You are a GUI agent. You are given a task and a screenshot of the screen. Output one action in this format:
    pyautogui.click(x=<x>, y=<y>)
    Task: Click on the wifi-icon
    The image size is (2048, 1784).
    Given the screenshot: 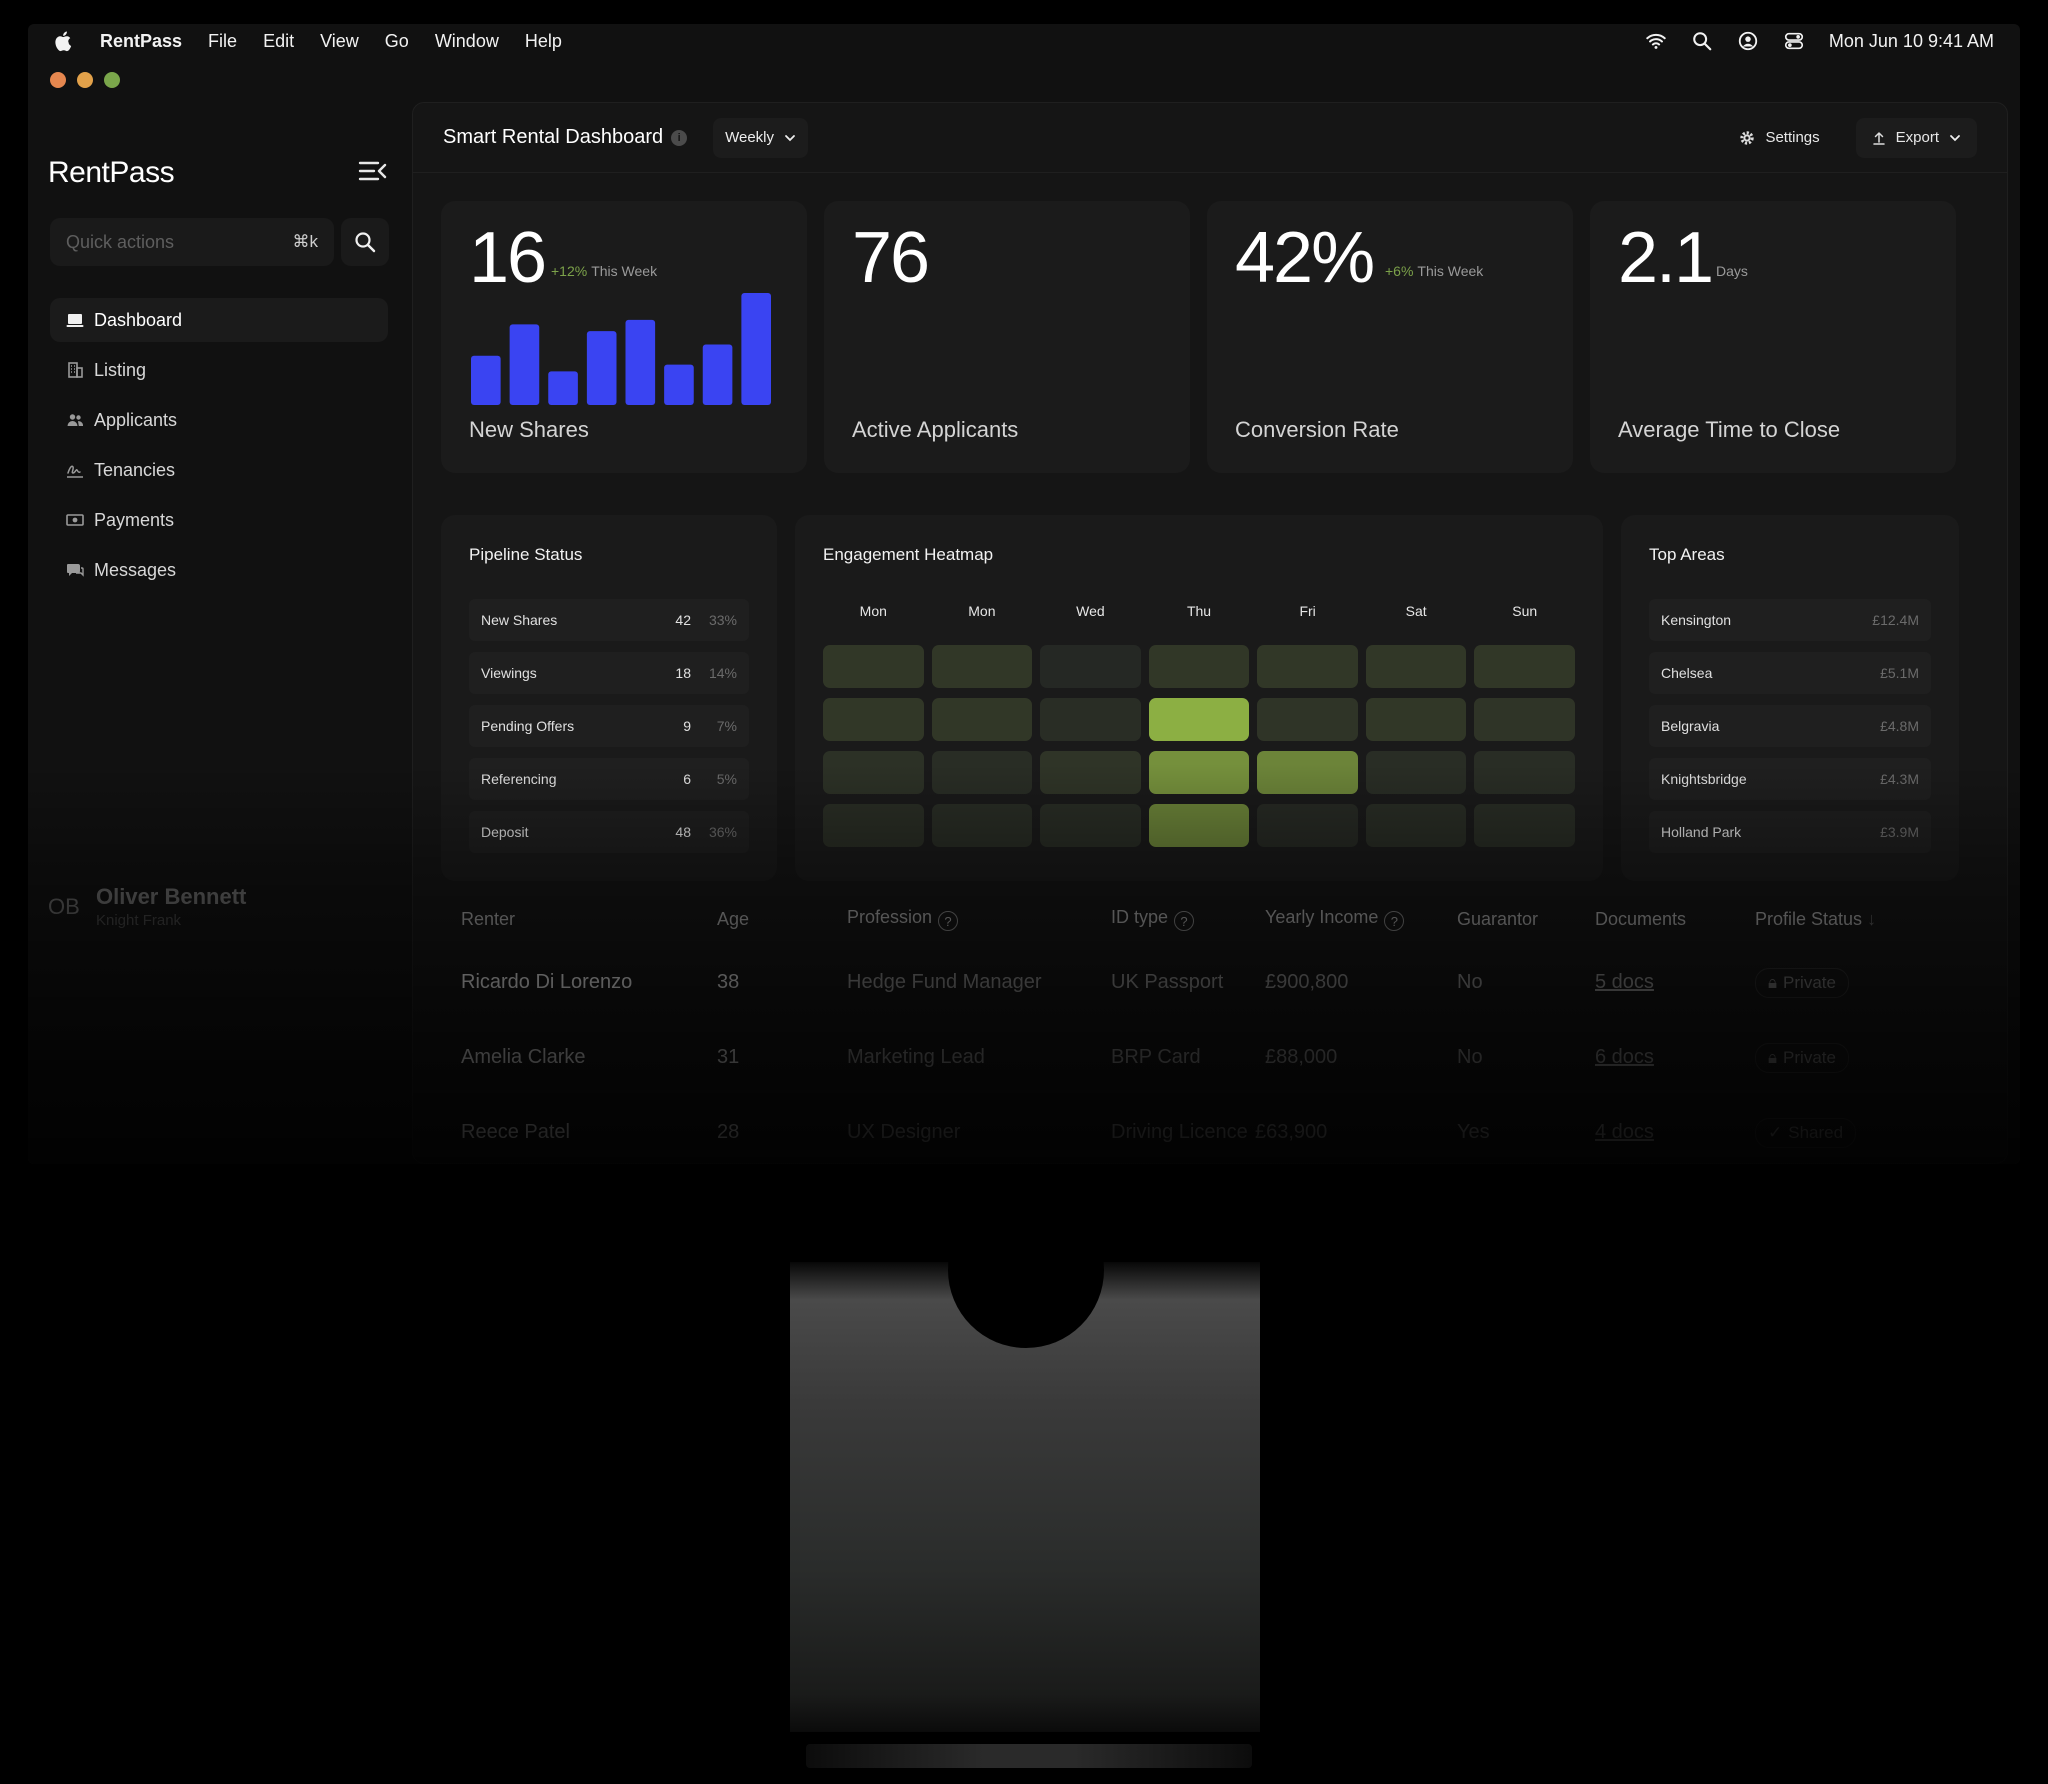 What is the action you would take?
    pyautogui.click(x=1656, y=41)
    